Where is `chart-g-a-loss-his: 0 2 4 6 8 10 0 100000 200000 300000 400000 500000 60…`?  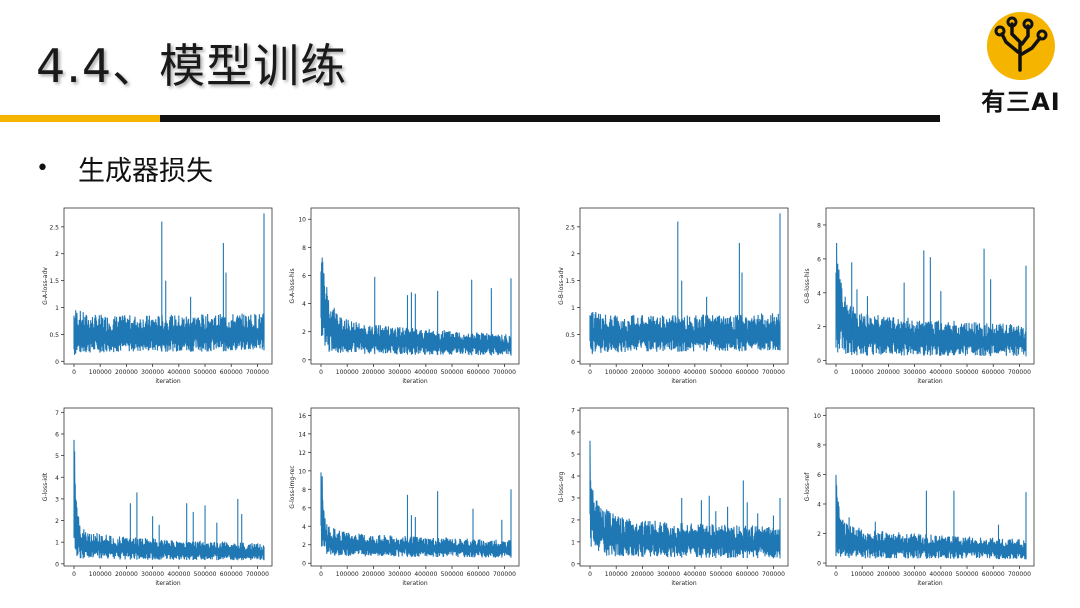 chart-g-a-loss-his: 0 2 4 6 8 10 0 100000 200000 300000 400000 500000 60… is located at coordinates (407, 296).